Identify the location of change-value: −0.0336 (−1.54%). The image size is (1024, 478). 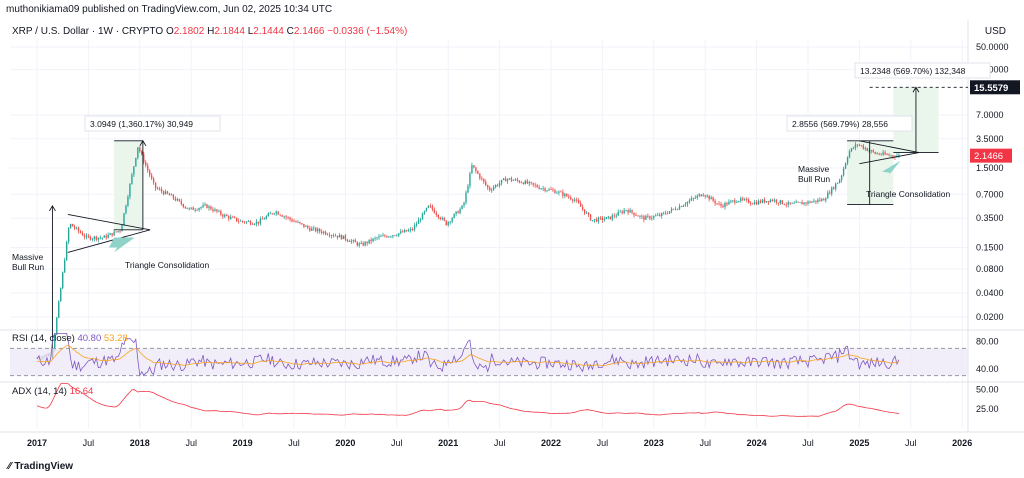
(367, 31).